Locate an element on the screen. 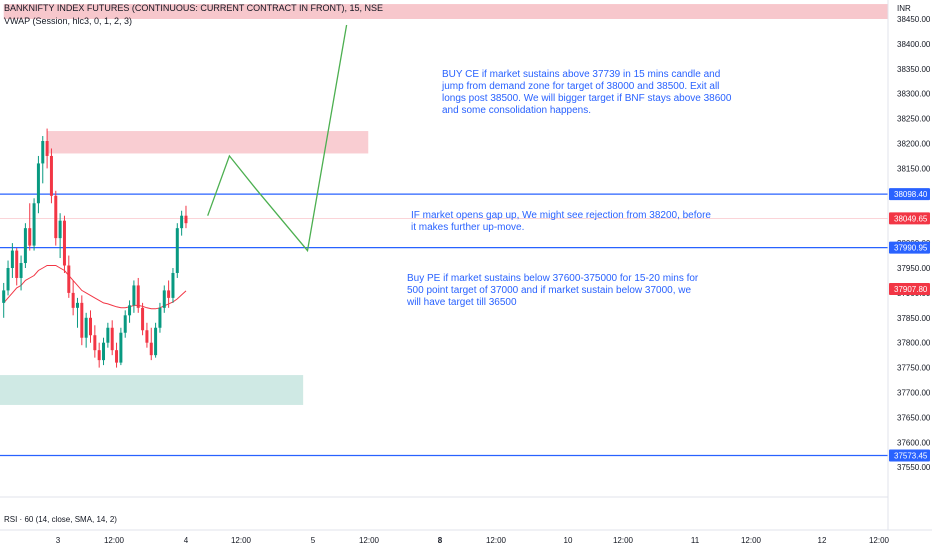 Image resolution: width=932 pixels, height=555 pixels. price-tick-label: 38250.00 is located at coordinates (914, 119).